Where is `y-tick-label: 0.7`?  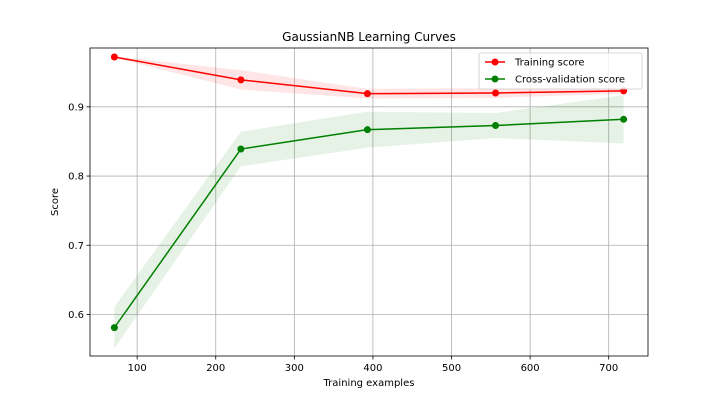
y-tick-label: 0.7 is located at coordinates (76, 246).